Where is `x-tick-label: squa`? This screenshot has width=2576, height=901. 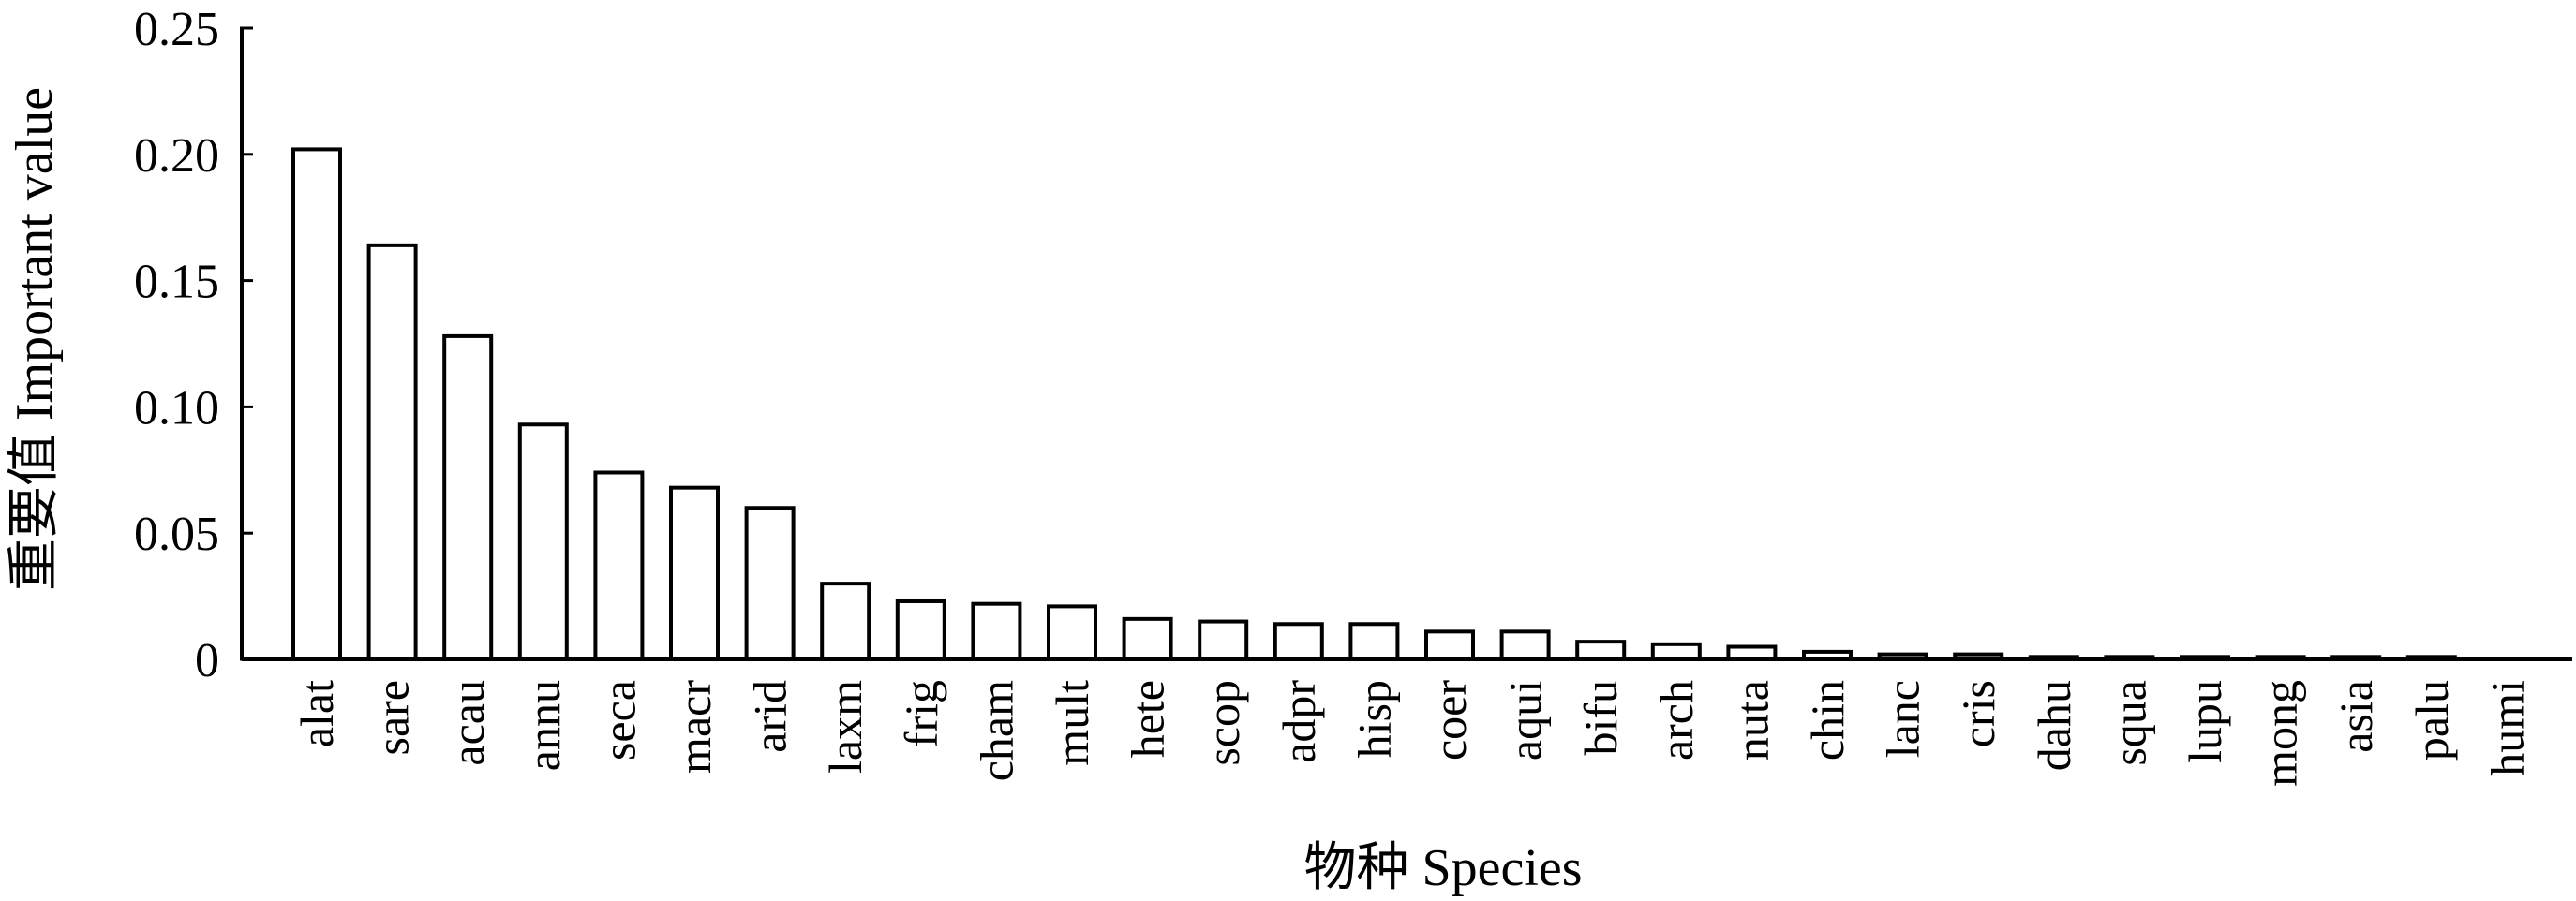 x-tick-label: squa is located at coordinates (2129, 723).